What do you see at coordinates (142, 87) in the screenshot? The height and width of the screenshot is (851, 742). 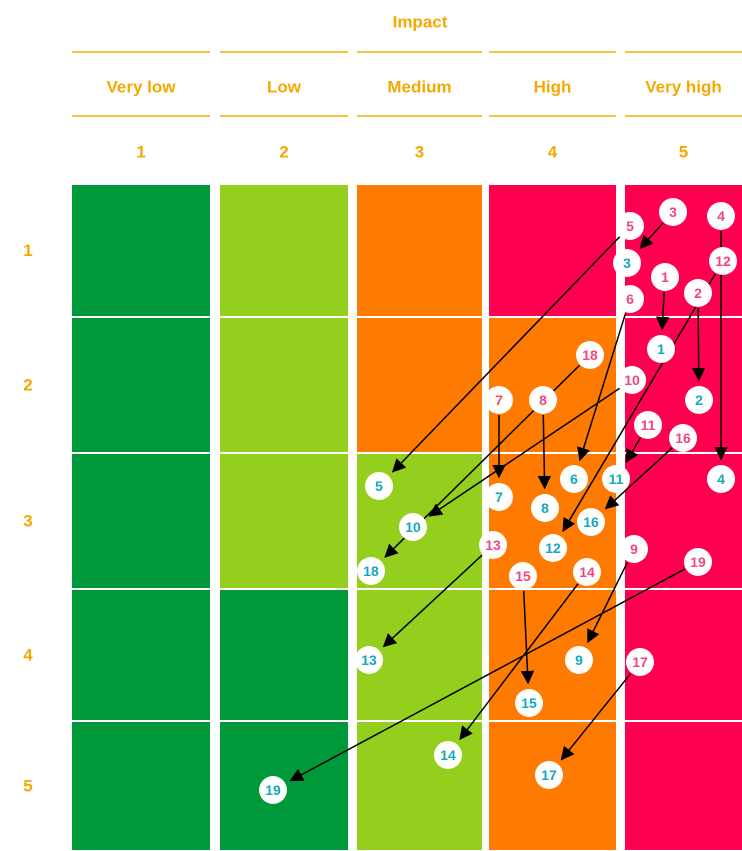 I see `column-label: Very low` at bounding box center [142, 87].